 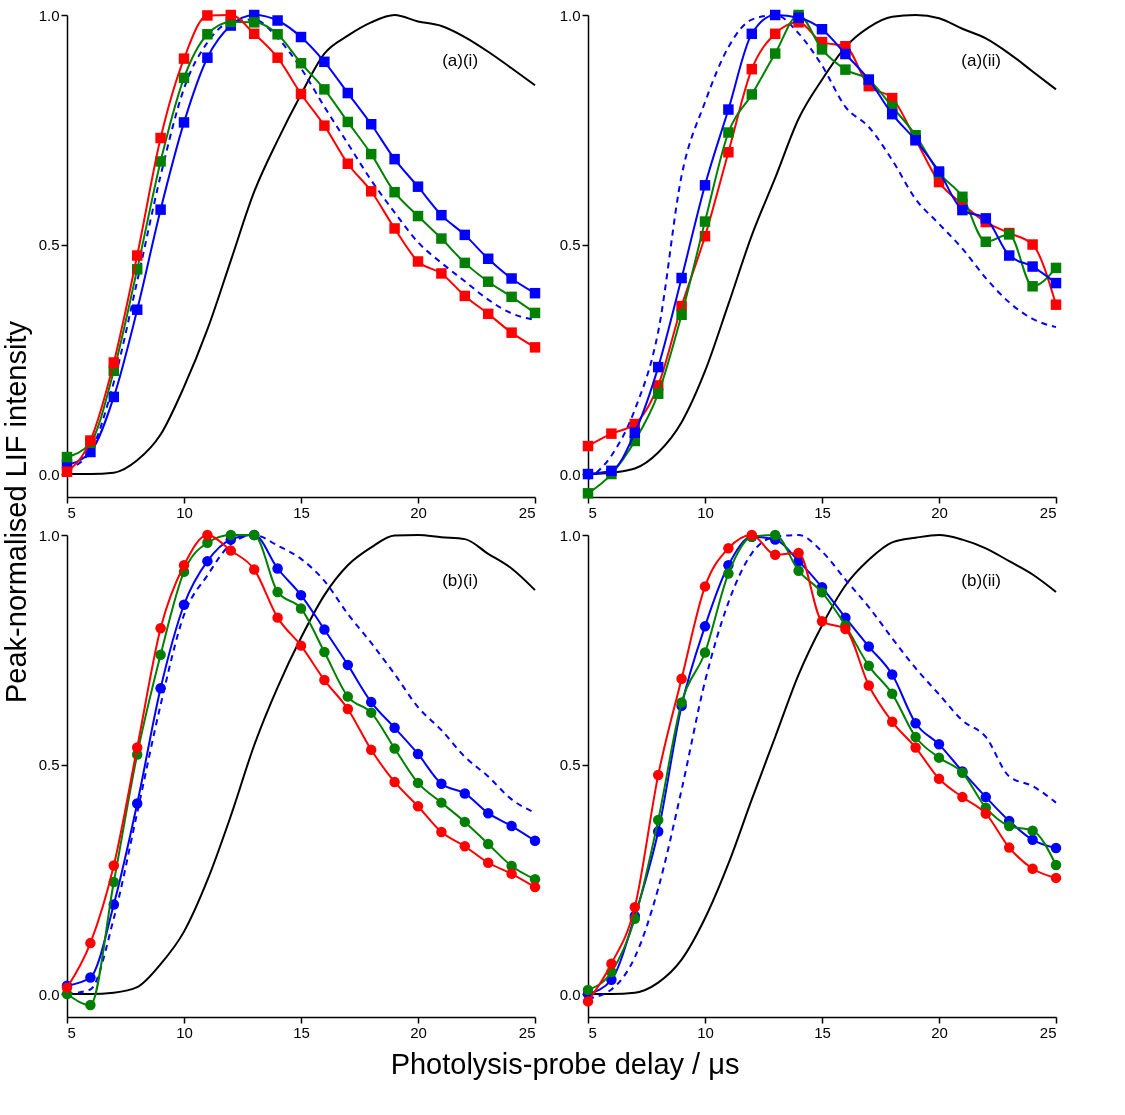 What do you see at coordinates (565, 1064) in the screenshot?
I see `x-axis-title: Photolysis-probe delay / μs` at bounding box center [565, 1064].